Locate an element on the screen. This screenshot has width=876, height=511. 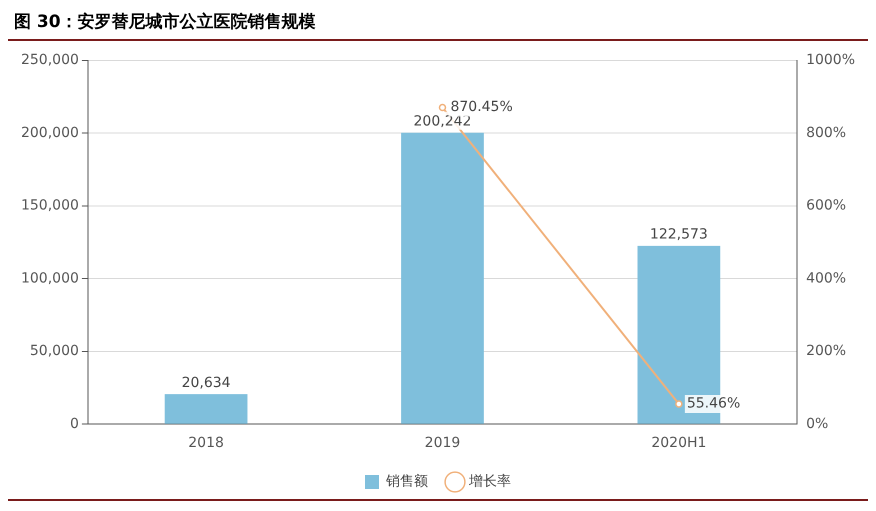
y2-tick-label: 800% is located at coordinates (826, 132).